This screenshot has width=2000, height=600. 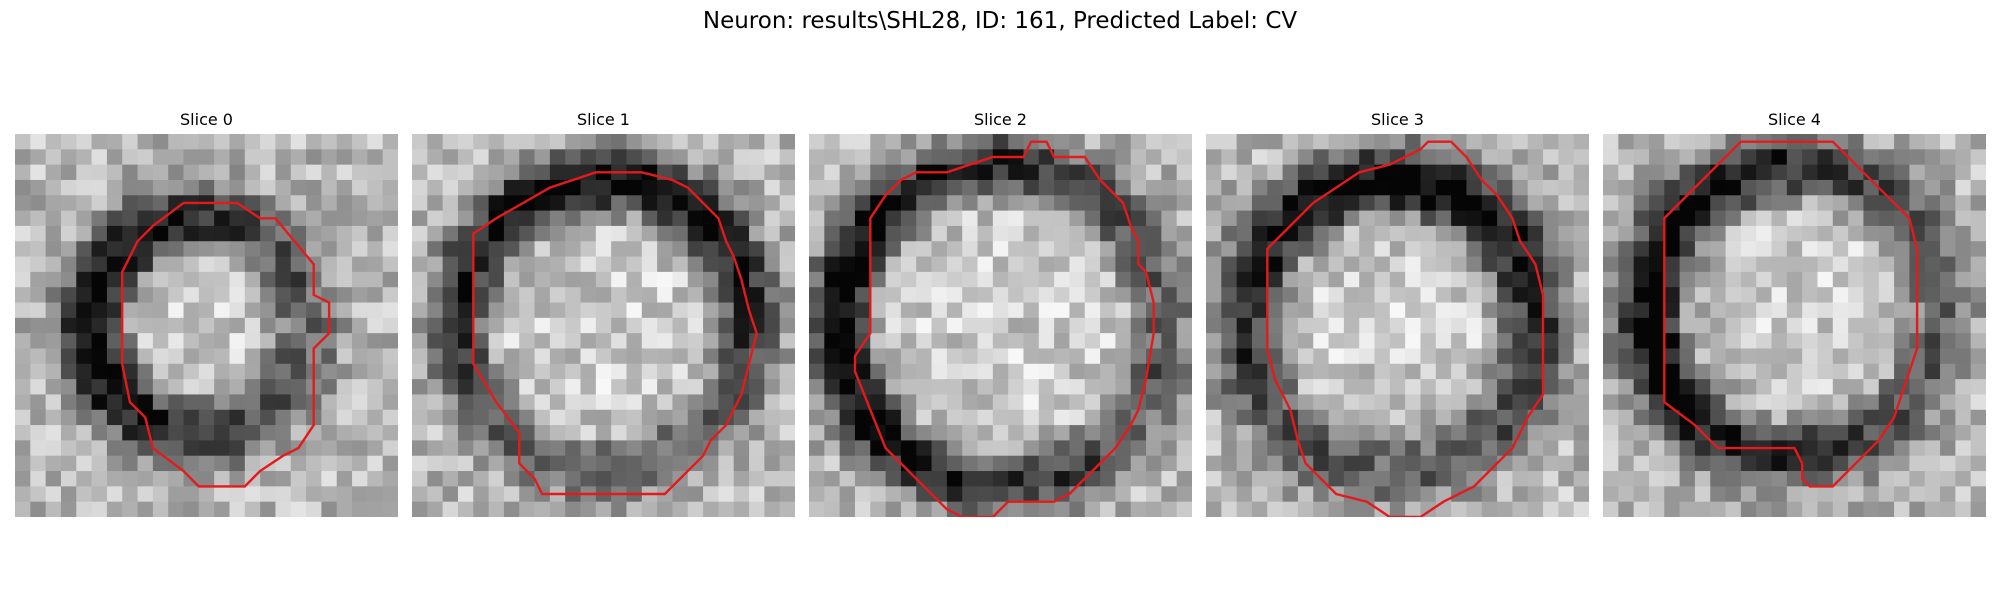 What do you see at coordinates (1794, 119) in the screenshot?
I see `slice-title: Slice 4` at bounding box center [1794, 119].